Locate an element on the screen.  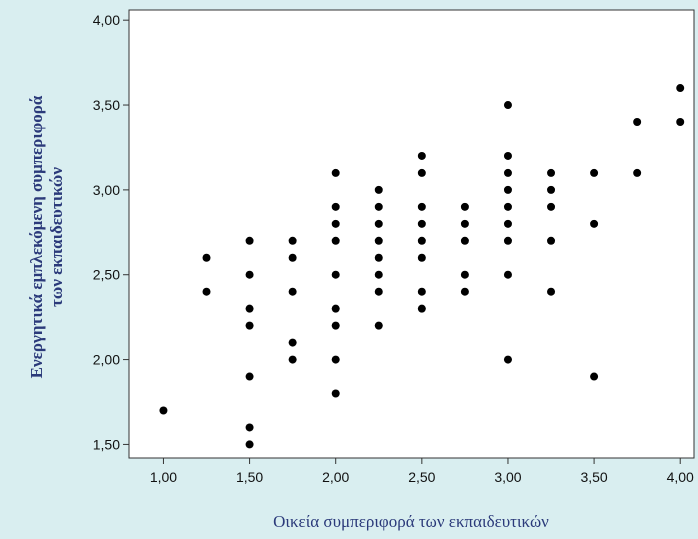
y-axis-title-line1: Ενεργητικά εμπλεκόμενη συμπεριφορά is located at coordinates (36, 236).